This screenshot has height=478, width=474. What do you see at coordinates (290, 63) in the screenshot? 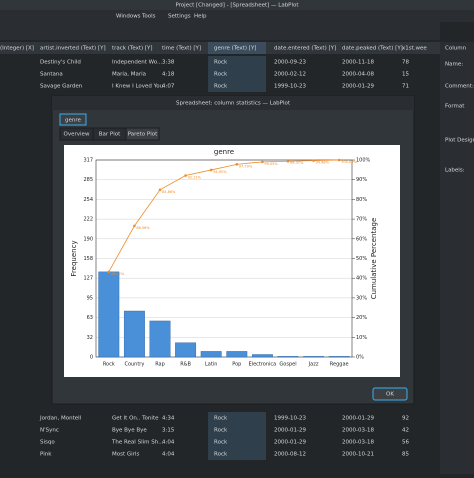
I see `cell: 2000-09-23` at bounding box center [290, 63].